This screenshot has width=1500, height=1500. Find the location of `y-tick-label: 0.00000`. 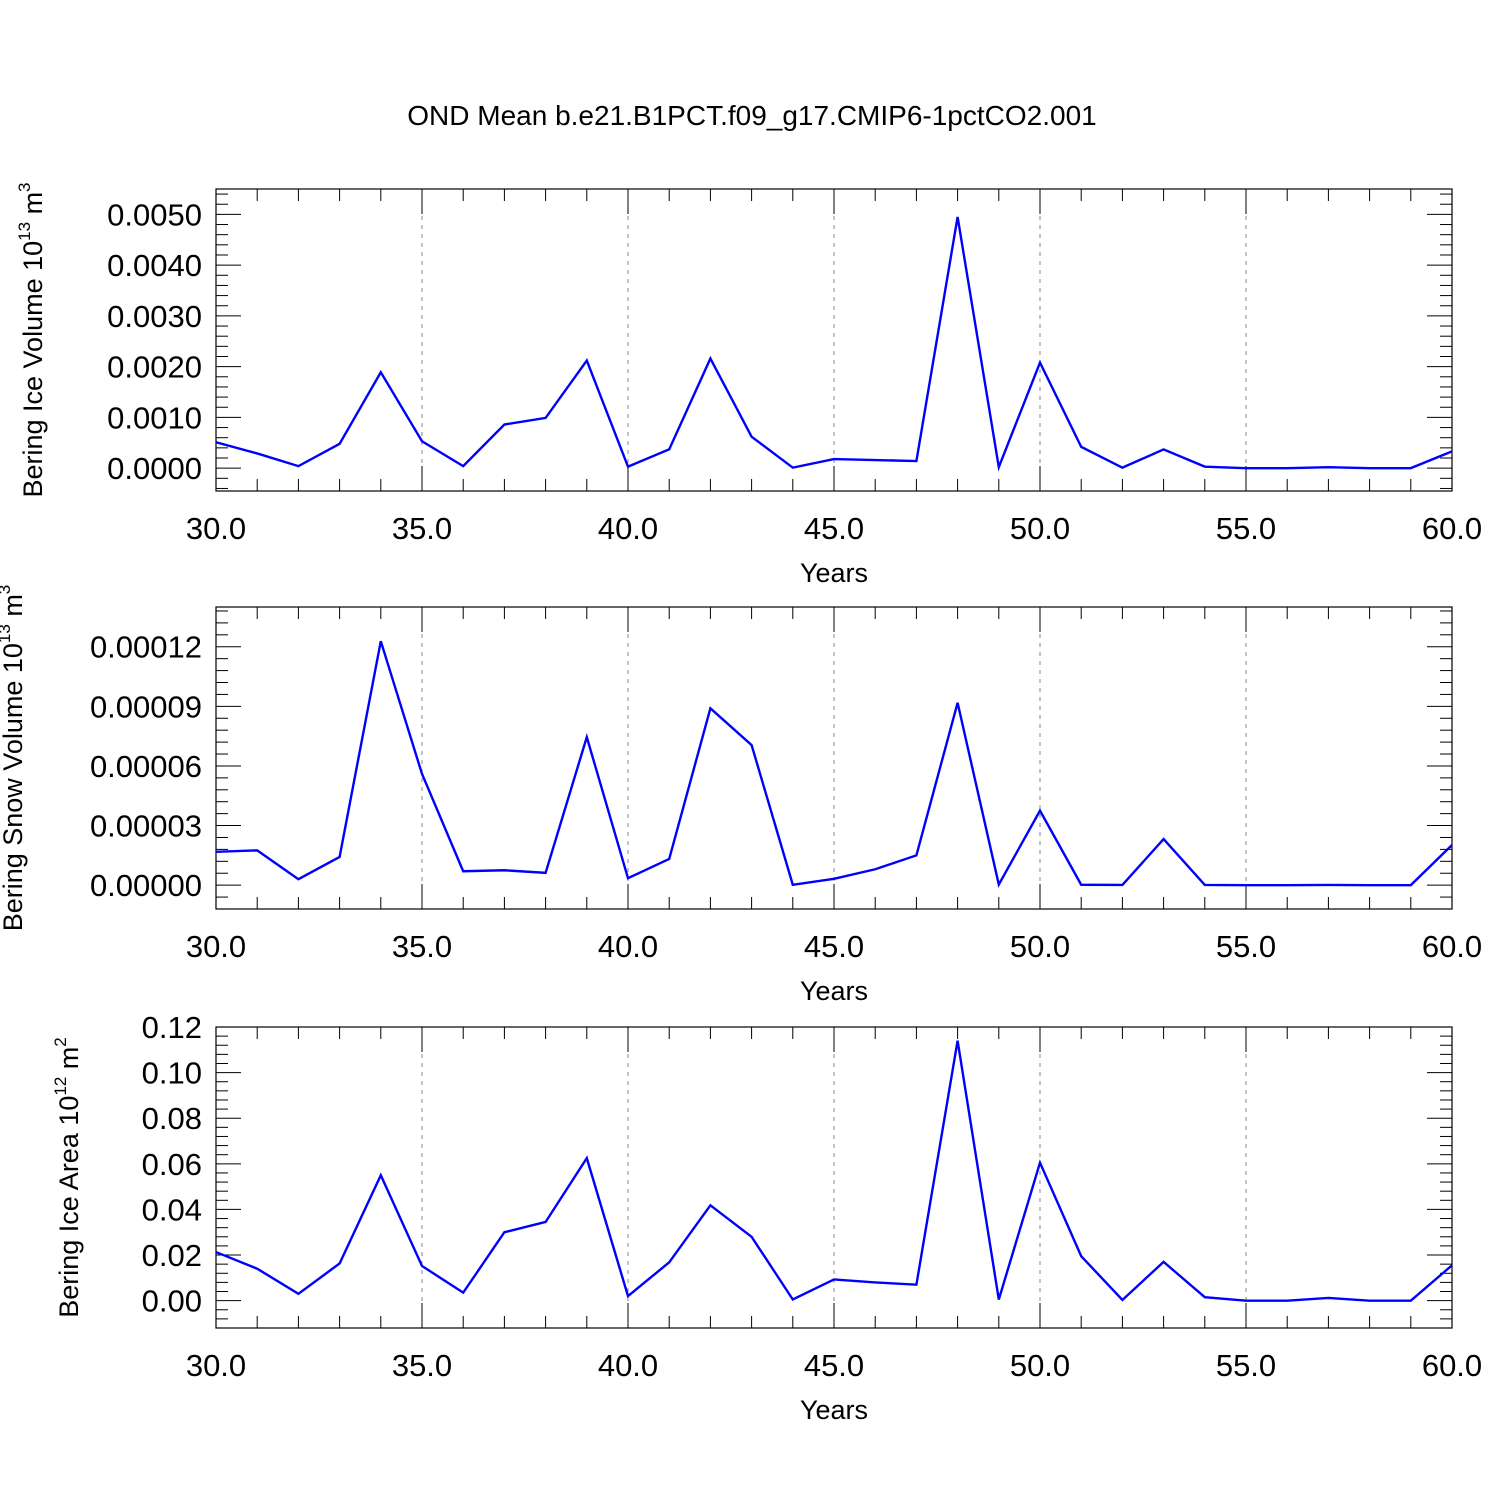

y-tick-label: 0.00000 is located at coordinates (146, 885).